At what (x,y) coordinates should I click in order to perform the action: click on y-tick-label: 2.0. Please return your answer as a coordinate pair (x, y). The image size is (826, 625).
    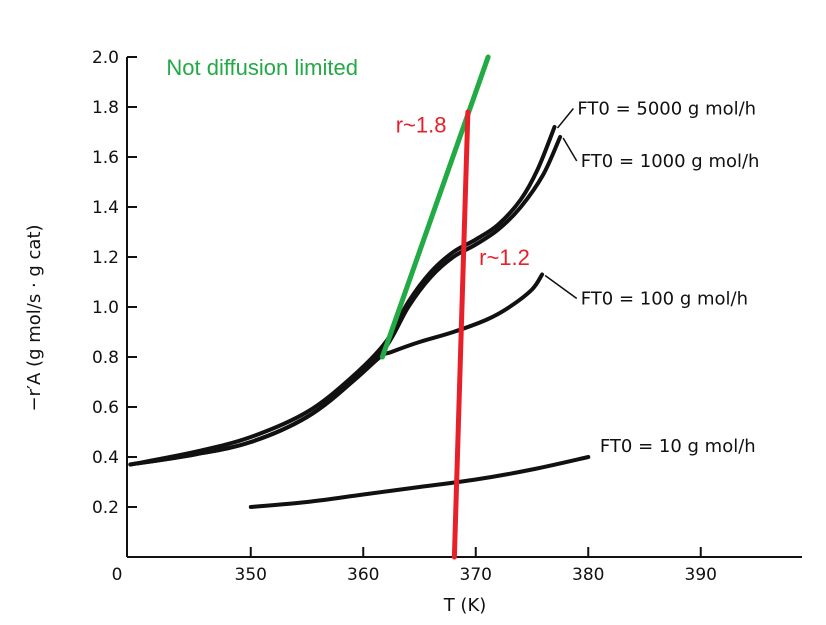
    Looking at the image, I should click on (105, 58).